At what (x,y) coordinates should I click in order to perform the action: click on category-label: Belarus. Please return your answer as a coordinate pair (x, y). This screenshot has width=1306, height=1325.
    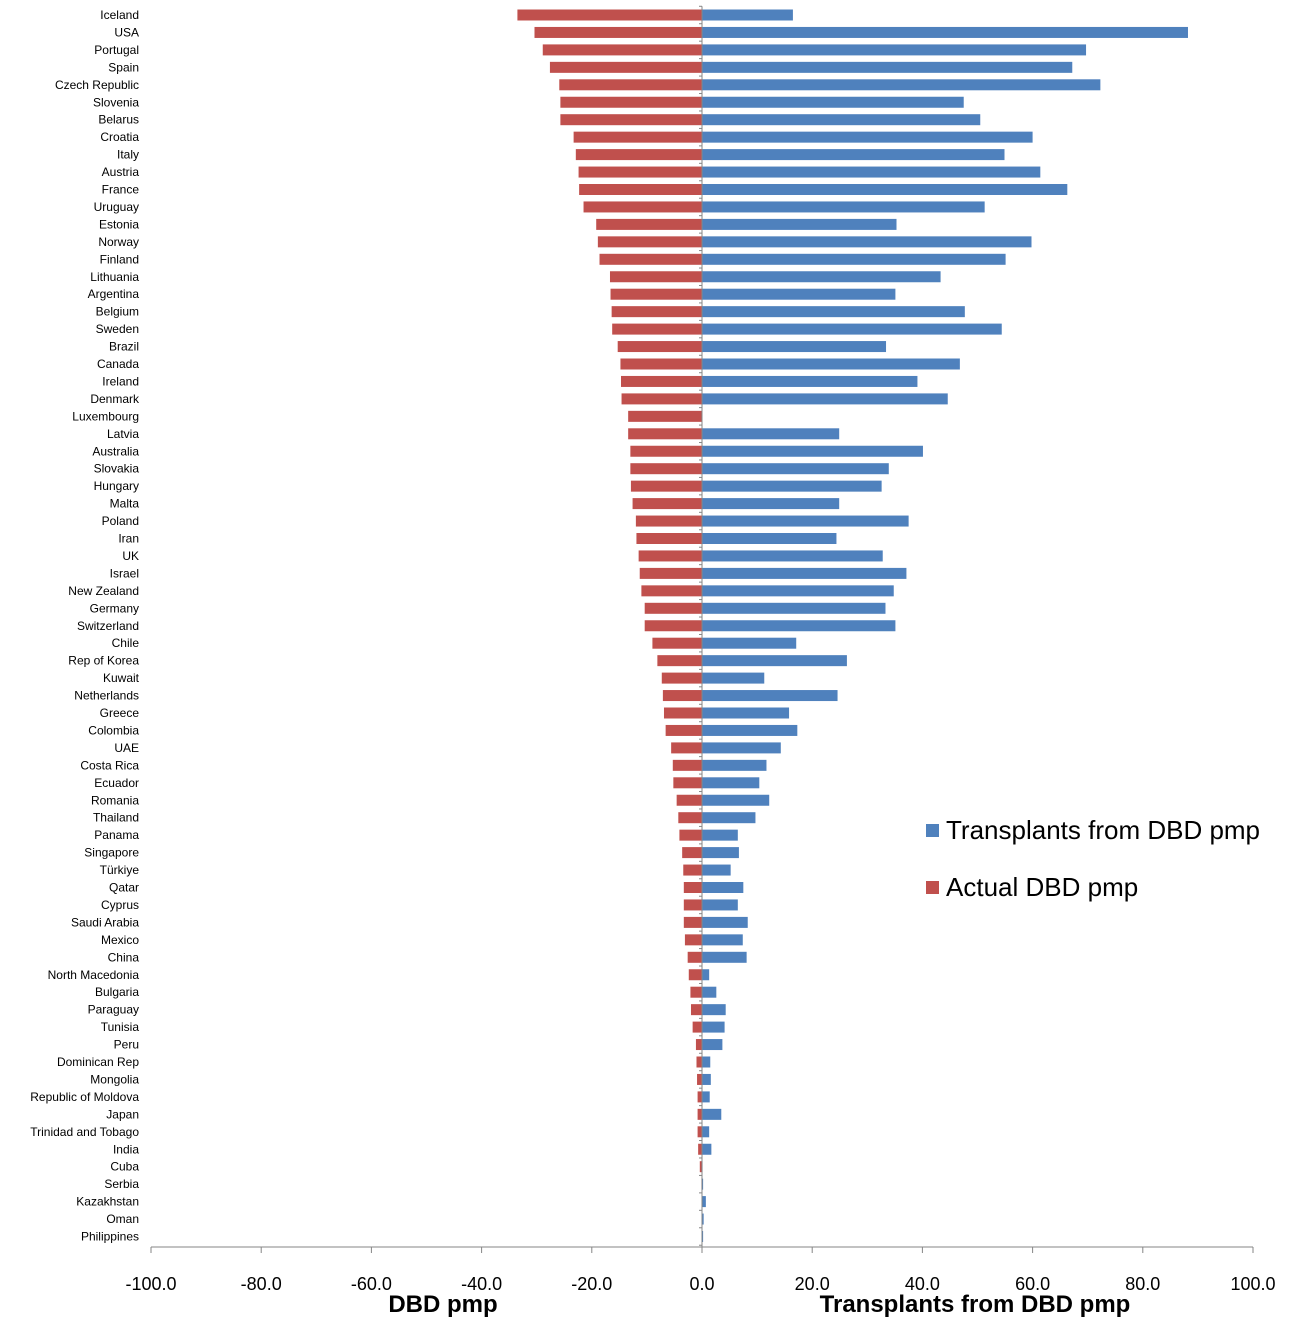
    Looking at the image, I should click on (118, 120).